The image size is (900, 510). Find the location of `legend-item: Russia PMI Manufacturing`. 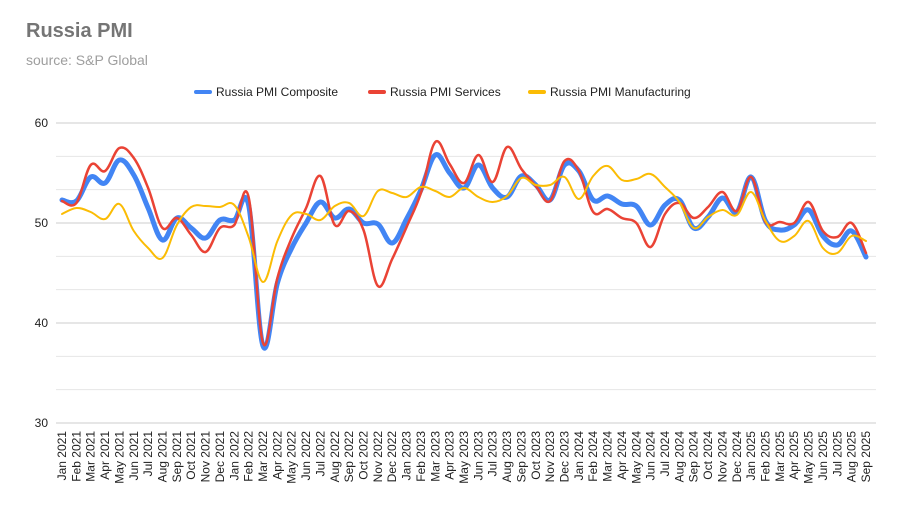

legend-item: Russia PMI Manufacturing is located at coordinates (609, 92).